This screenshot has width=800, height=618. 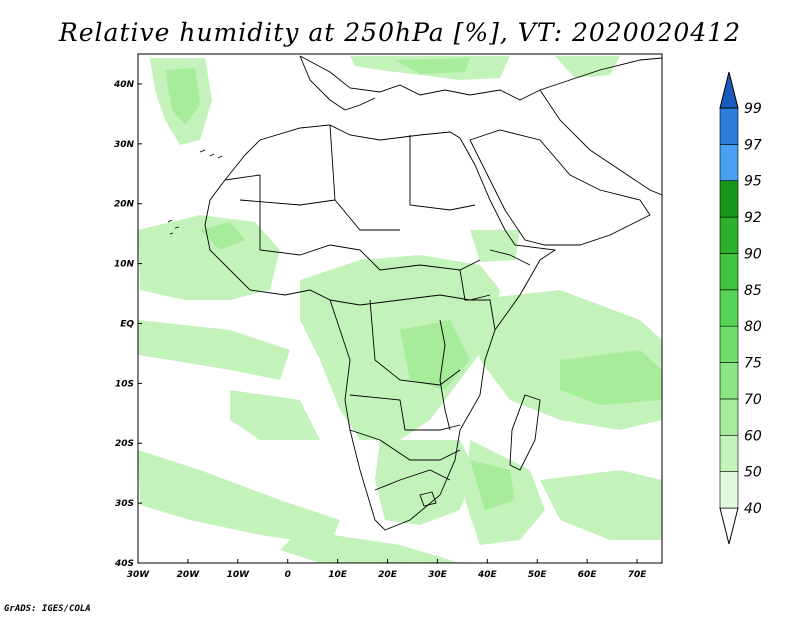 What do you see at coordinates (47, 609) in the screenshot?
I see `credit-label: GrADS: IGES/COLA` at bounding box center [47, 609].